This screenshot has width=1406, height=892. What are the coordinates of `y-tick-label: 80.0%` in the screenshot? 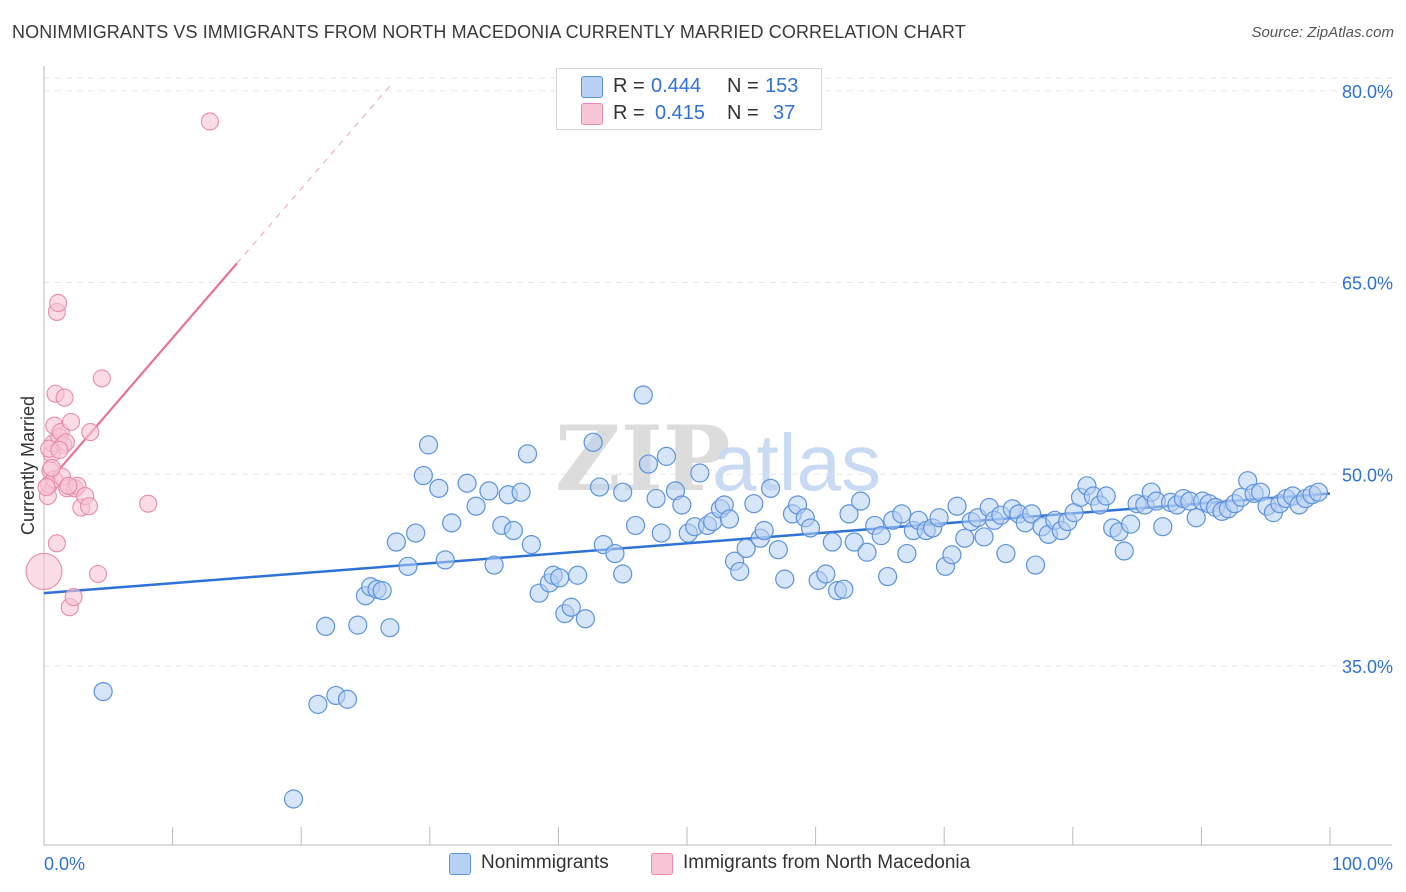 It's located at (1367, 92).